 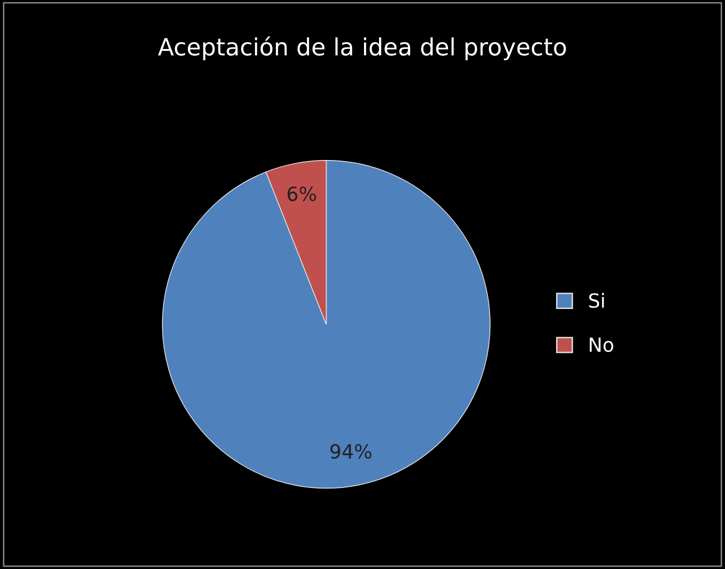 I want to click on chart-title: Aceptación de la idea del proyecto, so click(x=362, y=48).